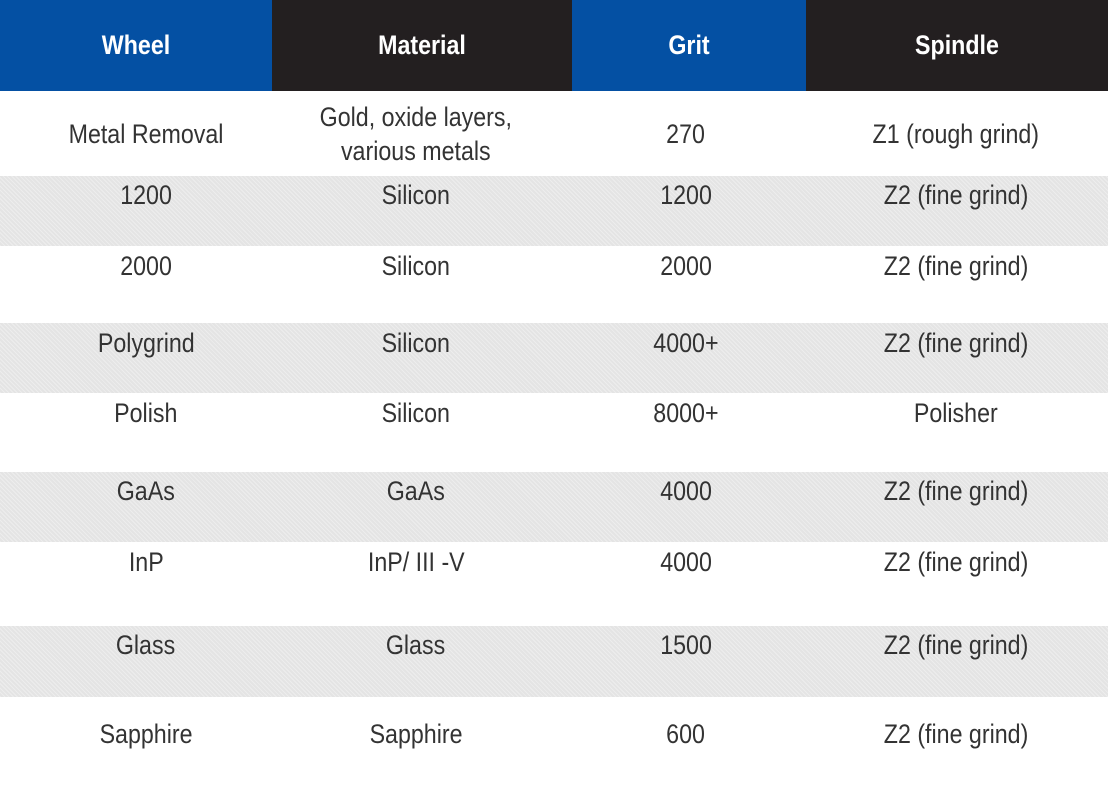  Describe the element at coordinates (146, 734) in the screenshot. I see `cell-wheel: Sapphire` at that location.